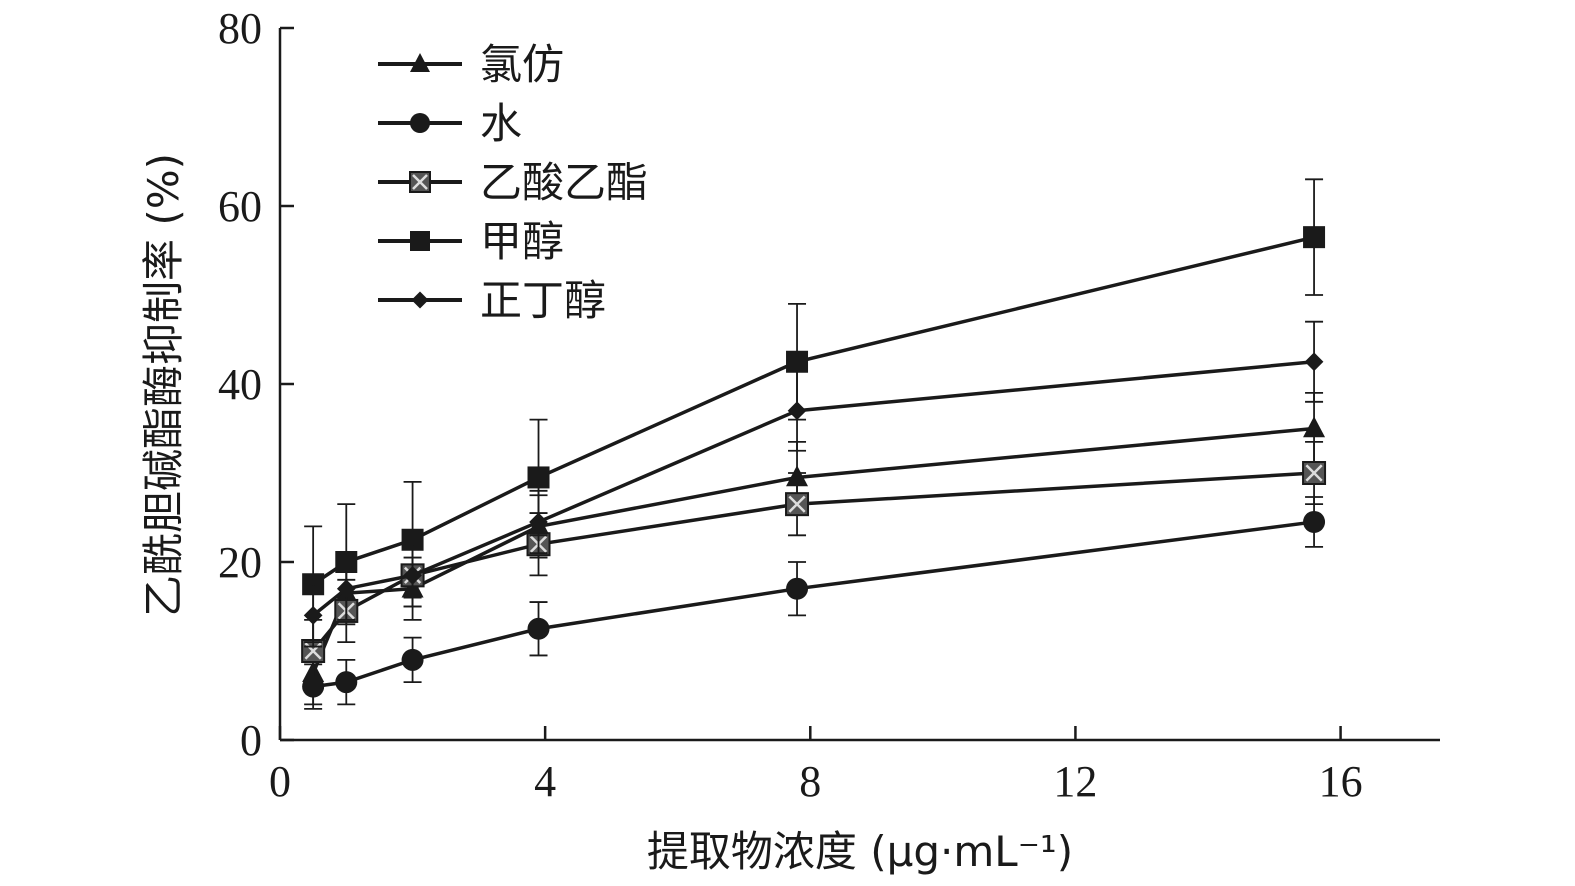 Image resolution: width=1575 pixels, height=886 pixels. Describe the element at coordinates (240, 206) in the screenshot. I see `y-tick-label: 60` at that location.